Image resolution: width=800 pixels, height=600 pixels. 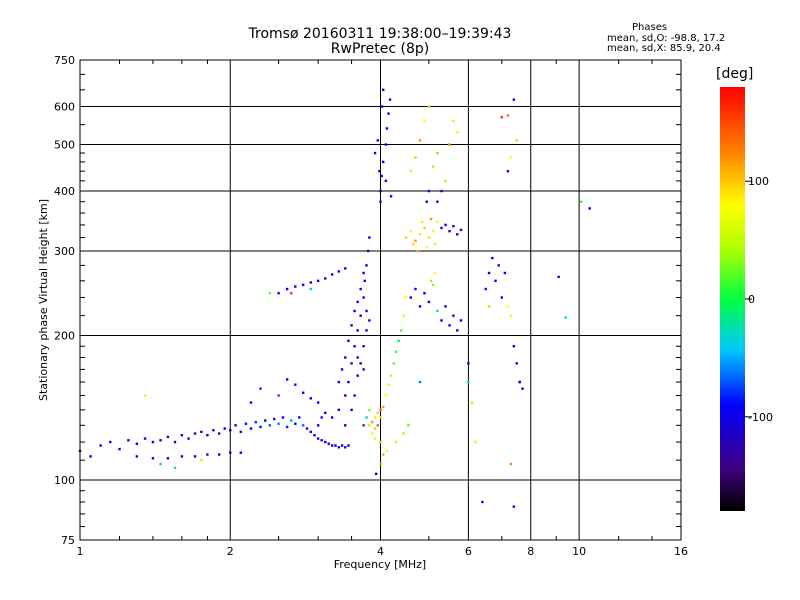 What do you see at coordinates (64, 336) in the screenshot?
I see `y-tick-label: 200` at bounding box center [64, 336].